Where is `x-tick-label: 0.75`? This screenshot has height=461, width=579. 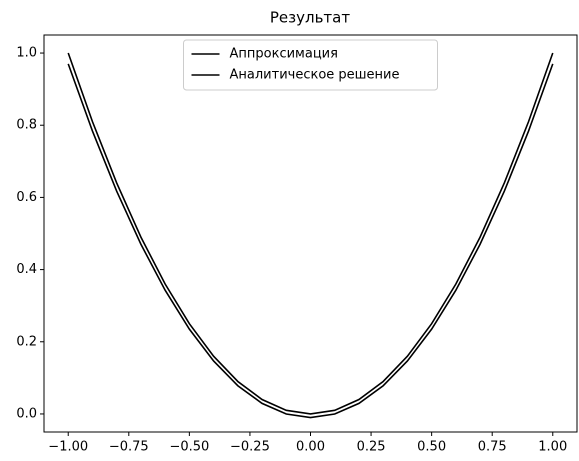
x-tick-label: 0.75 is located at coordinates (492, 447).